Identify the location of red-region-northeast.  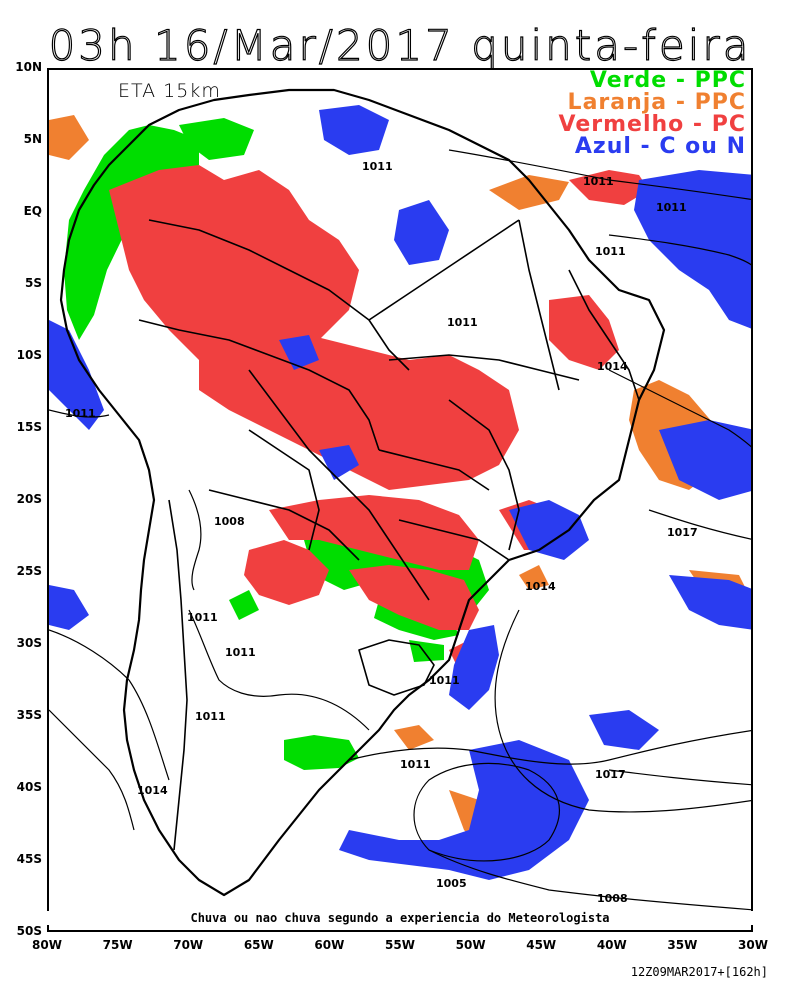
(584, 332).